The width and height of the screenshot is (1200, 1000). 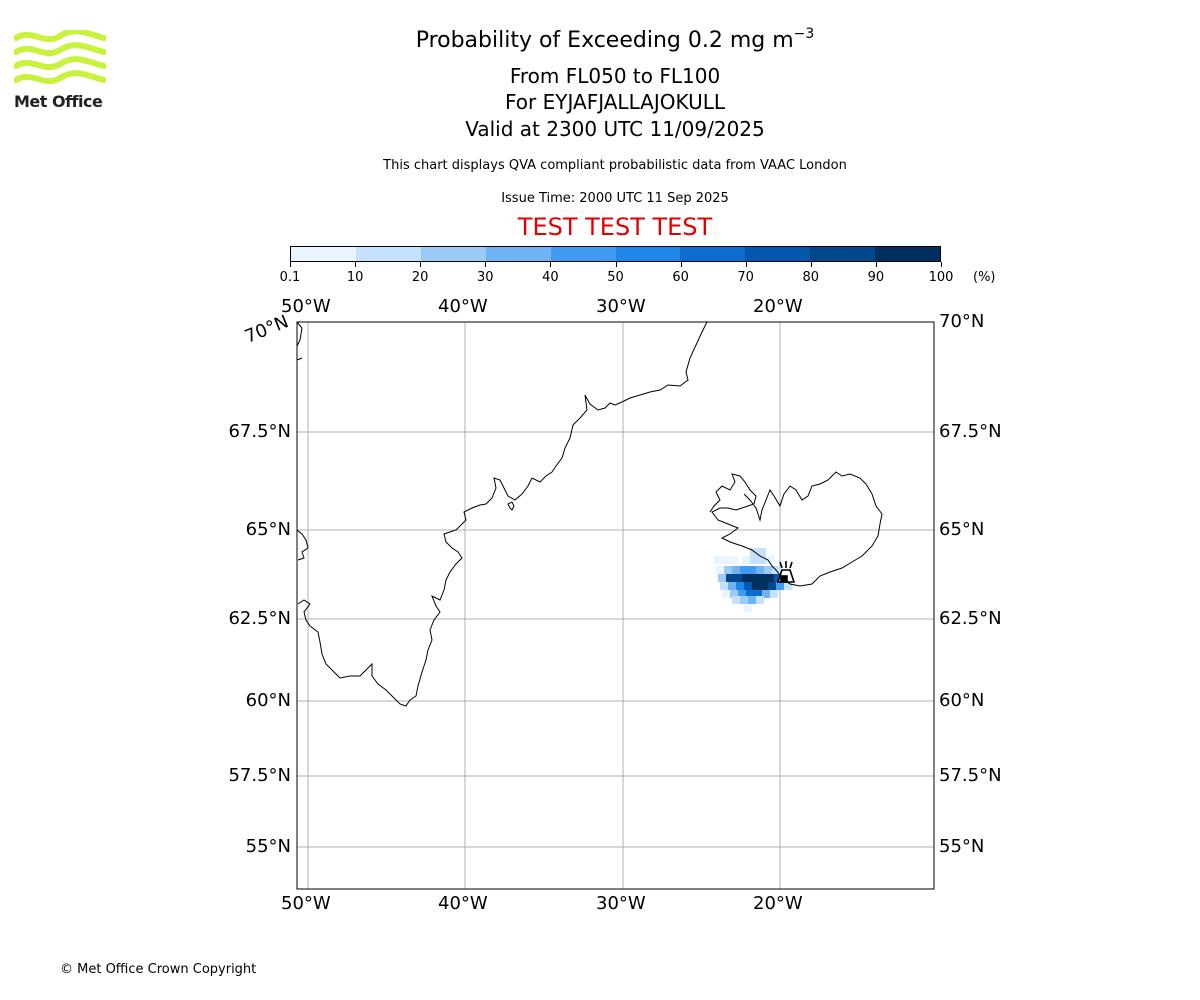 What do you see at coordinates (984, 277) in the screenshot?
I see `colorbar-unit: (%)` at bounding box center [984, 277].